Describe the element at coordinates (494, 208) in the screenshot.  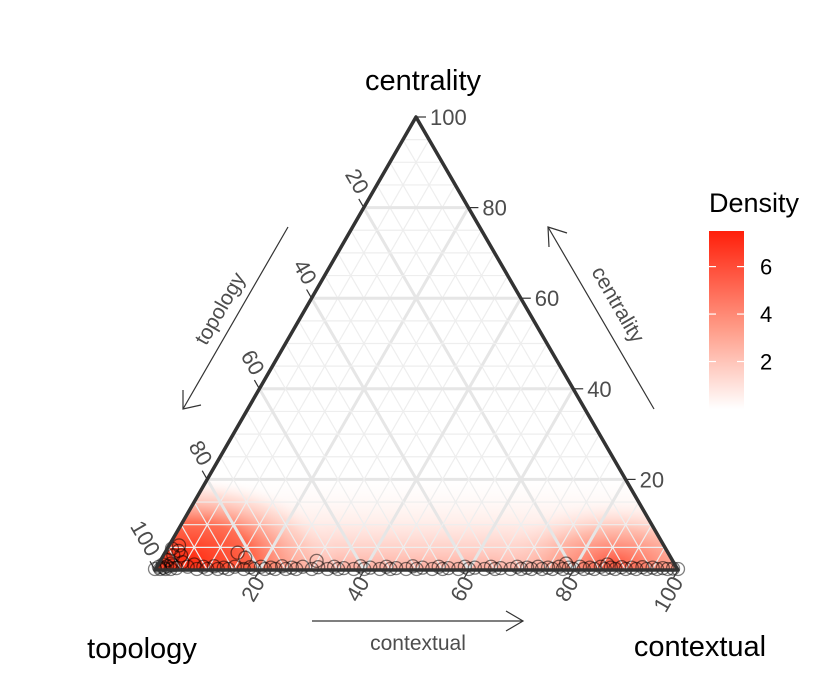
I see `tick-label-centrality: 80` at that location.